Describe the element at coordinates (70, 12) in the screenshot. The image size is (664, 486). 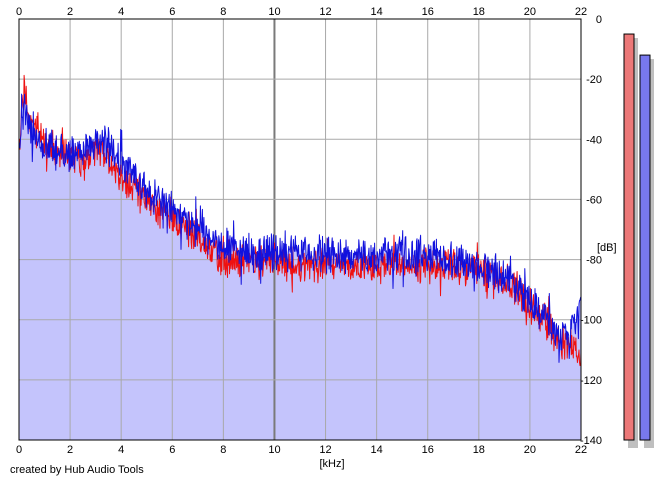
I see `x-tick-label-top: 2` at that location.